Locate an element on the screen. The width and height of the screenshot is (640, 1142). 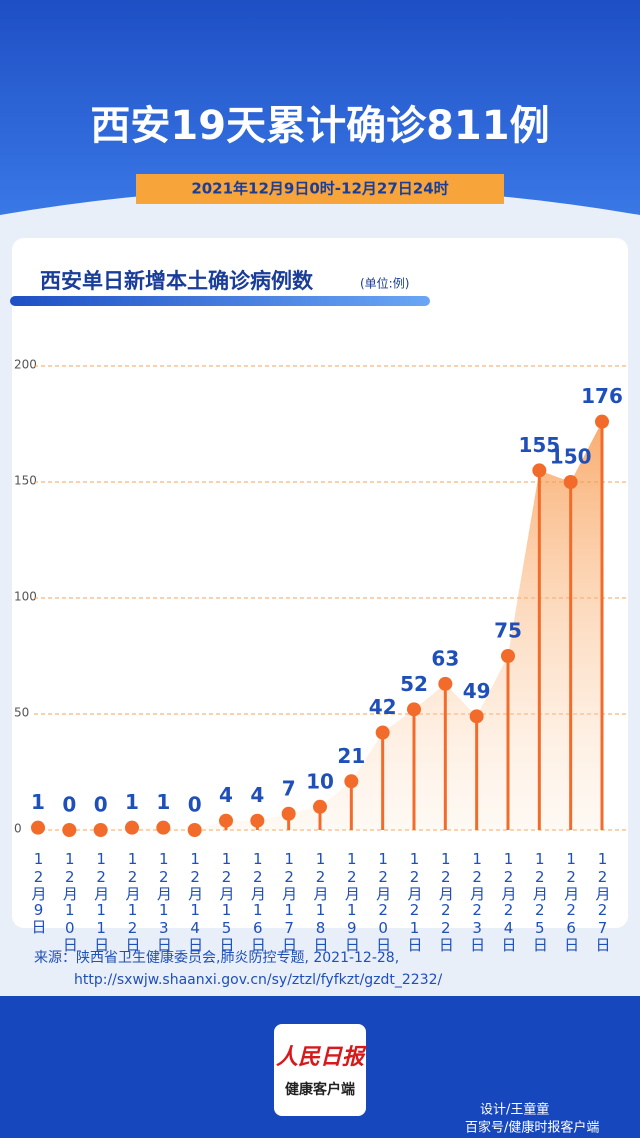
x-tick-label: 12月10日 is located at coordinates (70, 901).